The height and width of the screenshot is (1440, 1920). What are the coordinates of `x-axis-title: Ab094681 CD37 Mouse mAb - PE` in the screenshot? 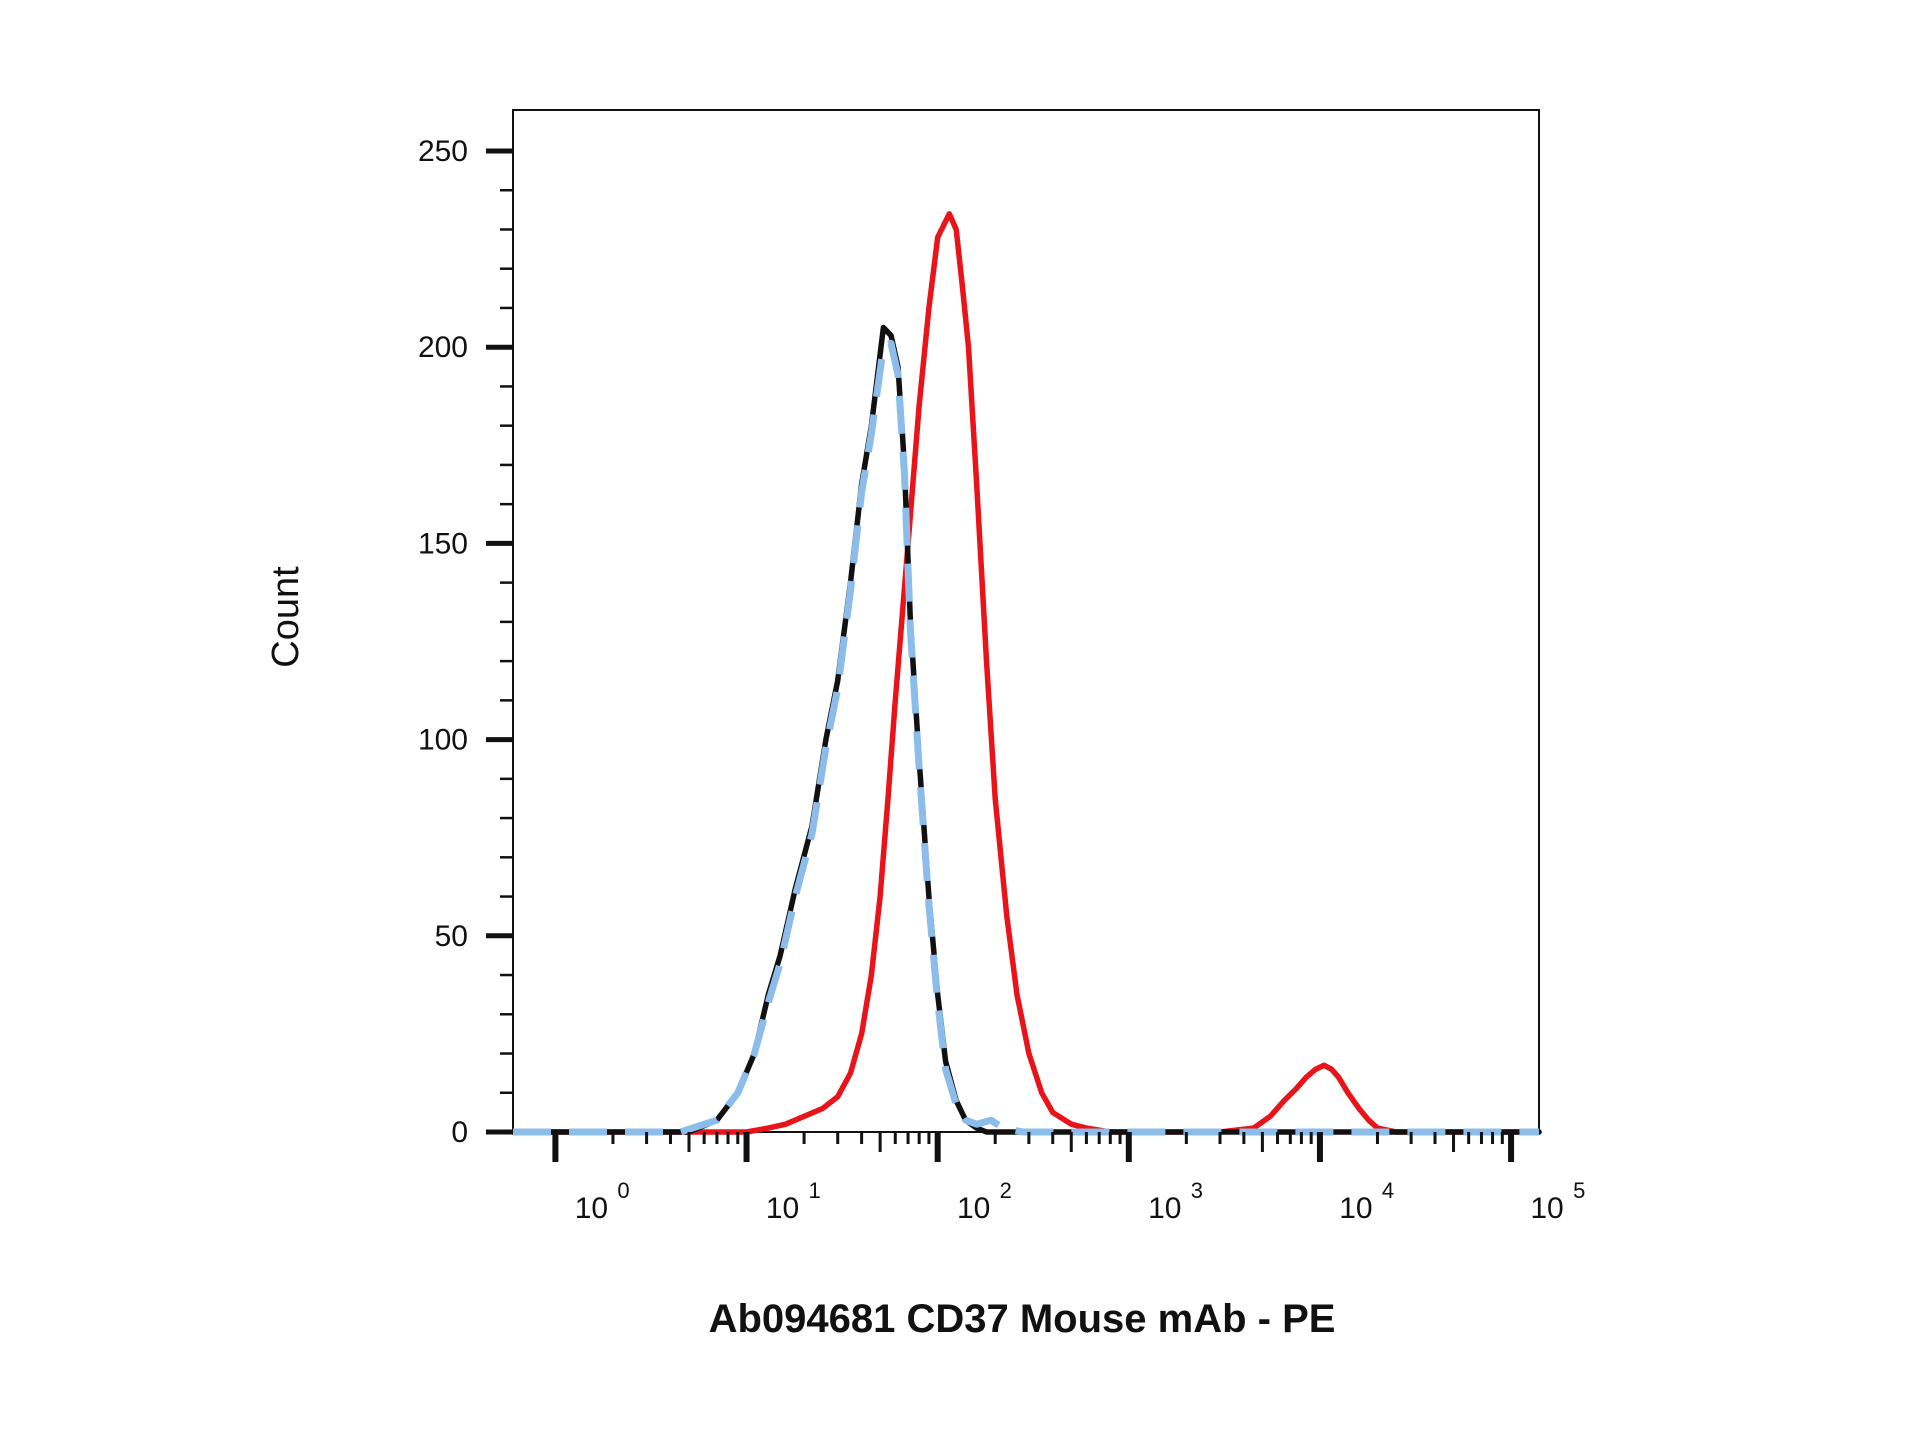 It's located at (1022, 1319).